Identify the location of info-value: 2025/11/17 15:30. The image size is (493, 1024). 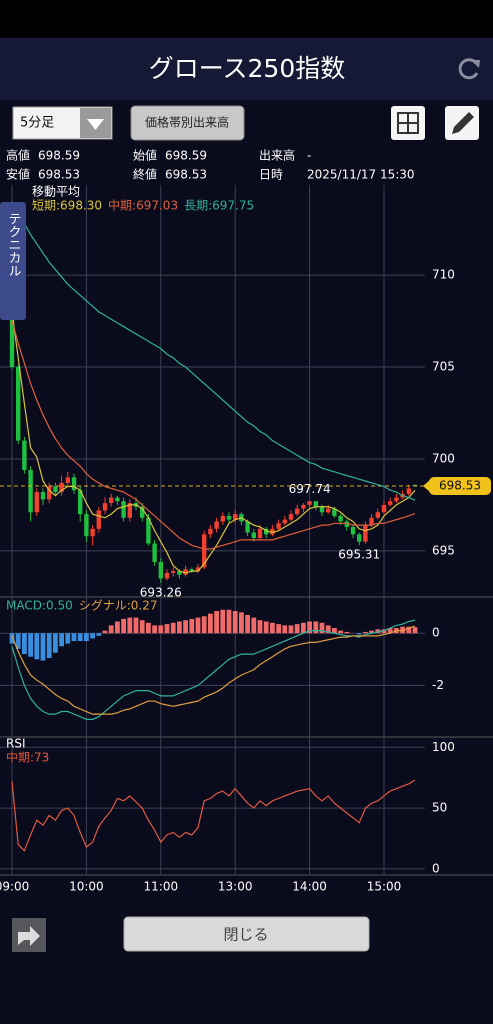
(361, 175).